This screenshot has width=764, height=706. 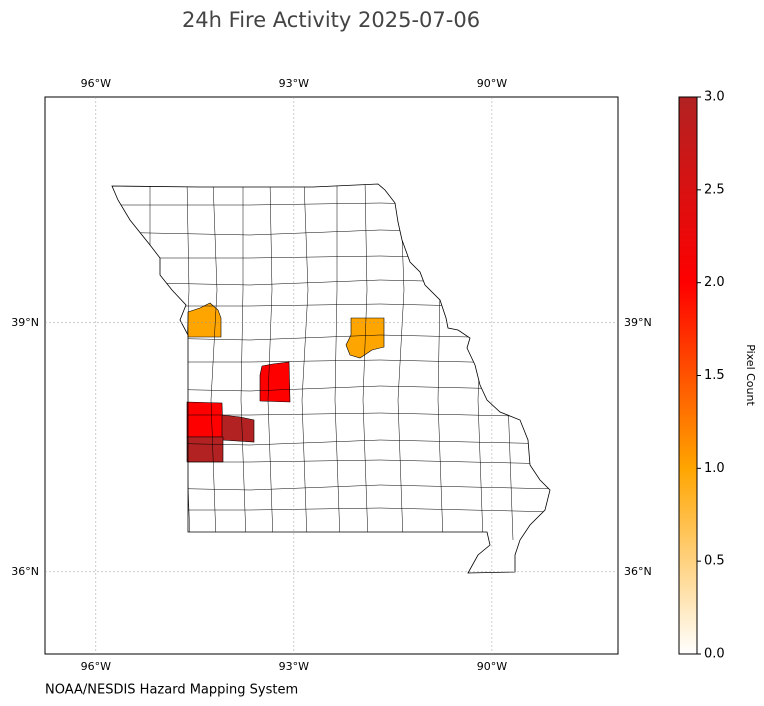 I want to click on colorbar-tick-label: 2.5, so click(x=714, y=189).